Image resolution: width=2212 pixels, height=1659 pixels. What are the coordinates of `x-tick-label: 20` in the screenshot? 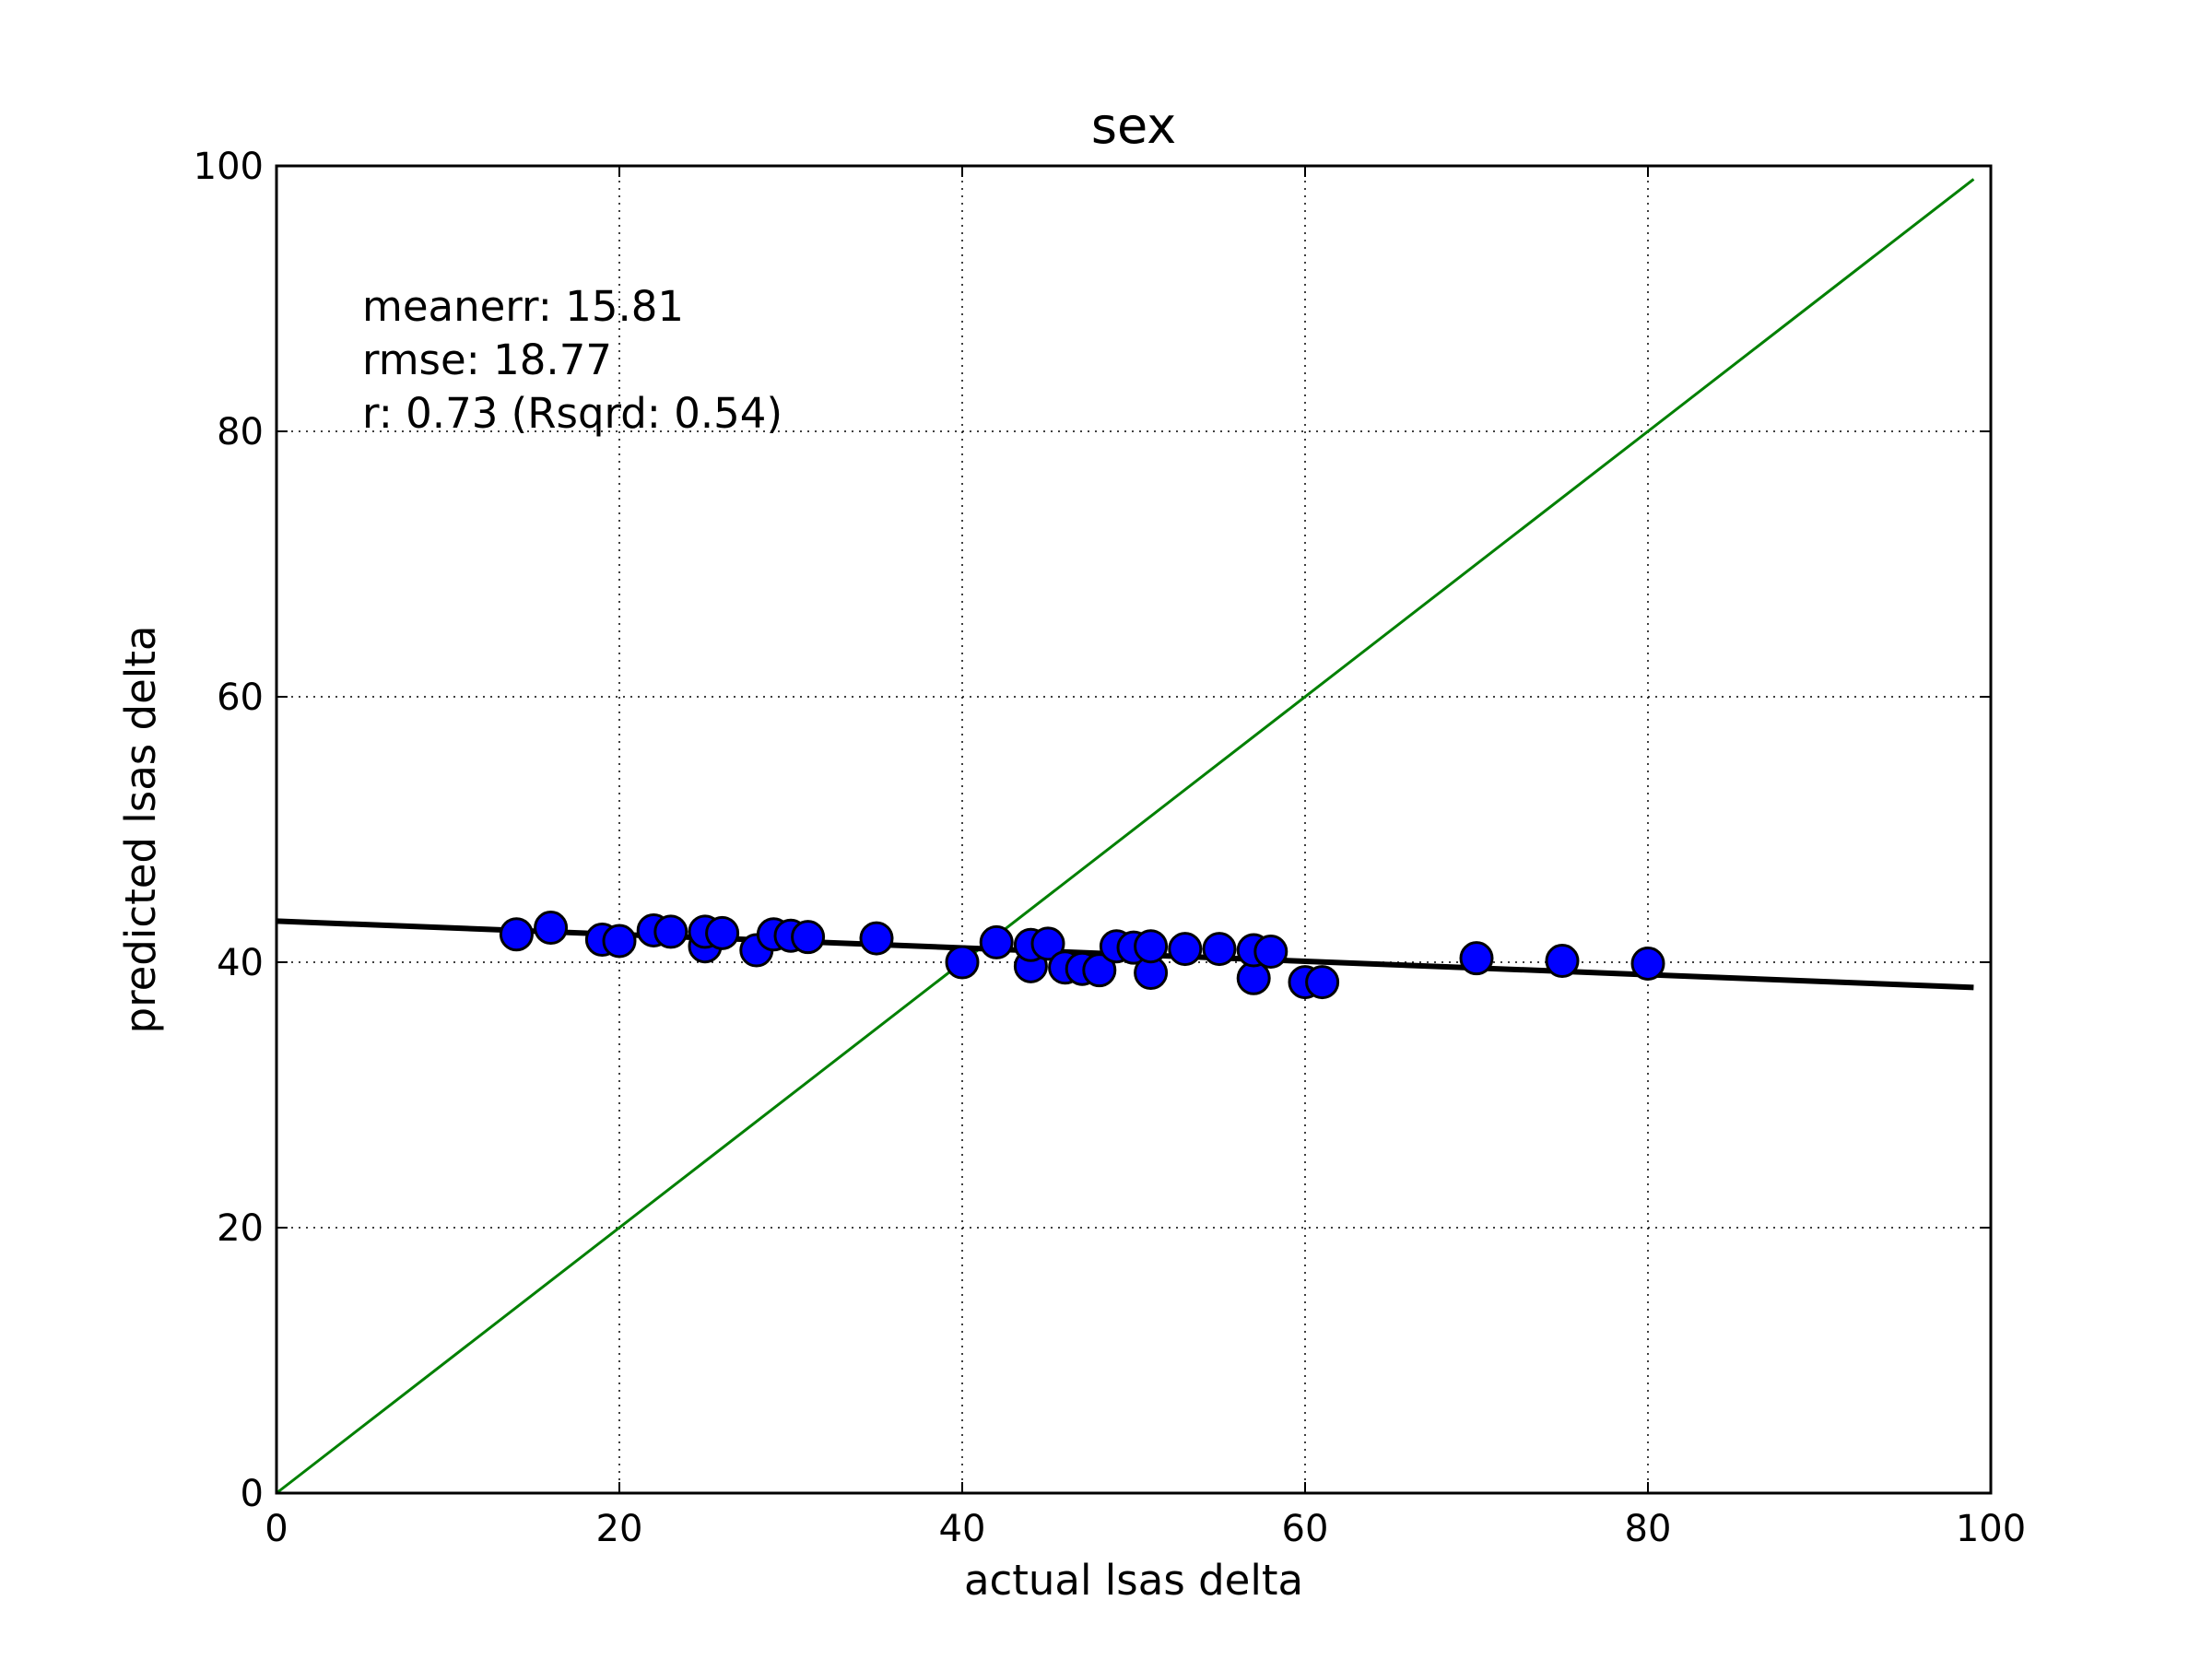 It's located at (619, 1529).